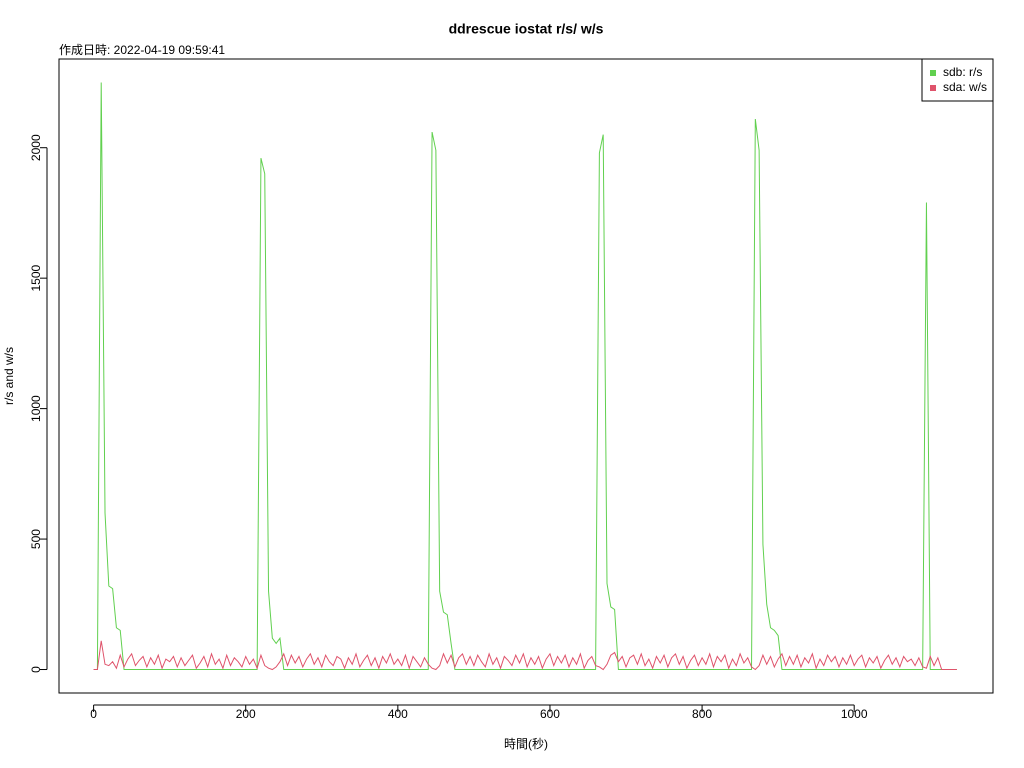  I want to click on chart-title: ddrescue iostat r/s/ w/s, so click(526, 29).